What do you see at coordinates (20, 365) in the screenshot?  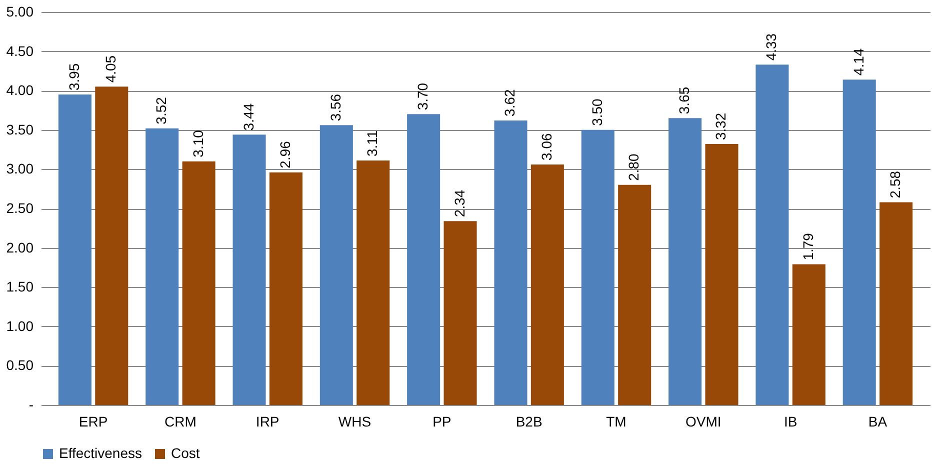 I see `y-tick-label: 0.50` at bounding box center [20, 365].